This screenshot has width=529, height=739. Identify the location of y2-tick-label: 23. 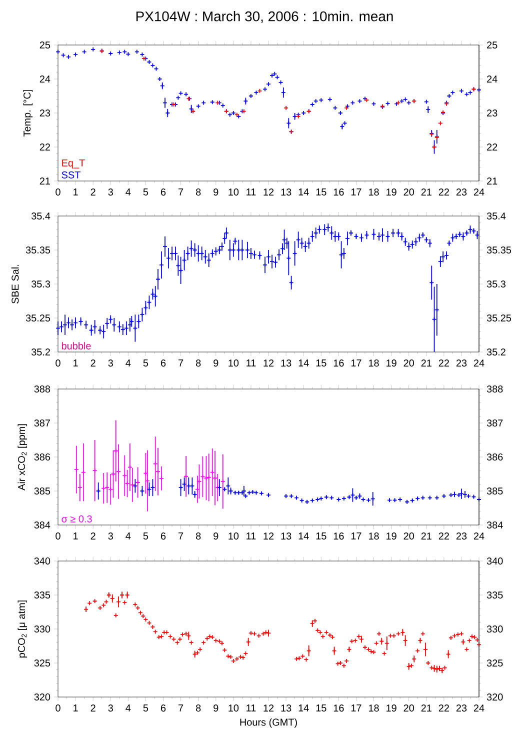
(492, 113).